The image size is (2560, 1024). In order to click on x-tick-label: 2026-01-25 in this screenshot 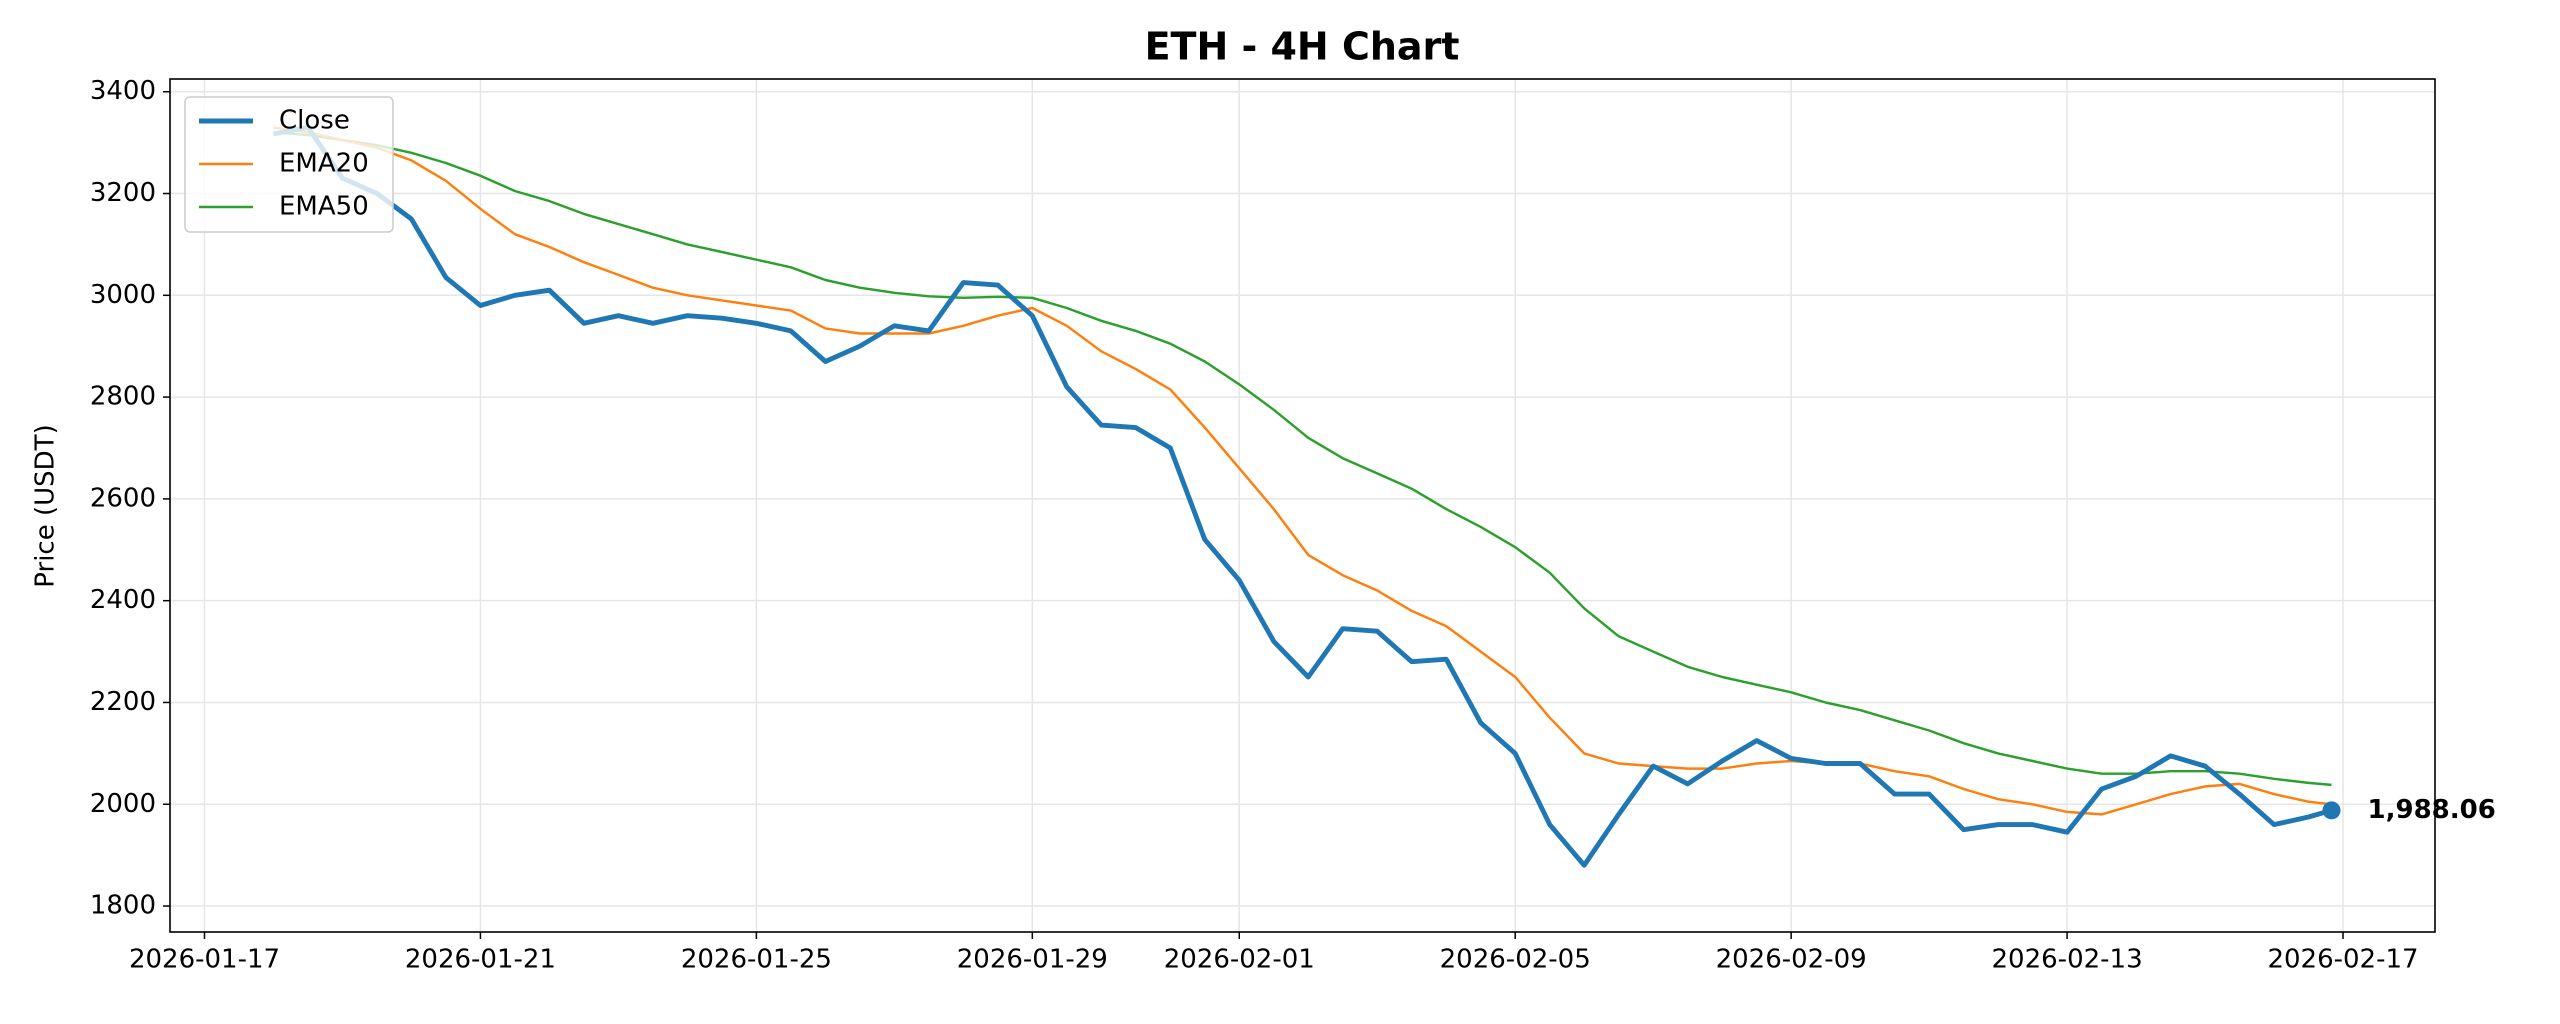, I will do `click(756, 960)`.